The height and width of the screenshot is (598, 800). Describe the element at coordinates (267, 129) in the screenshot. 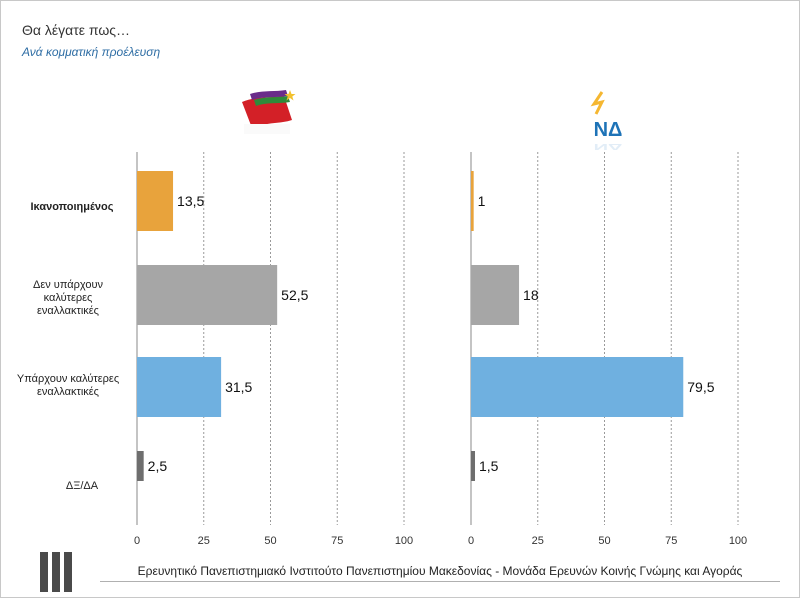

I see `syriza-reflection` at that location.